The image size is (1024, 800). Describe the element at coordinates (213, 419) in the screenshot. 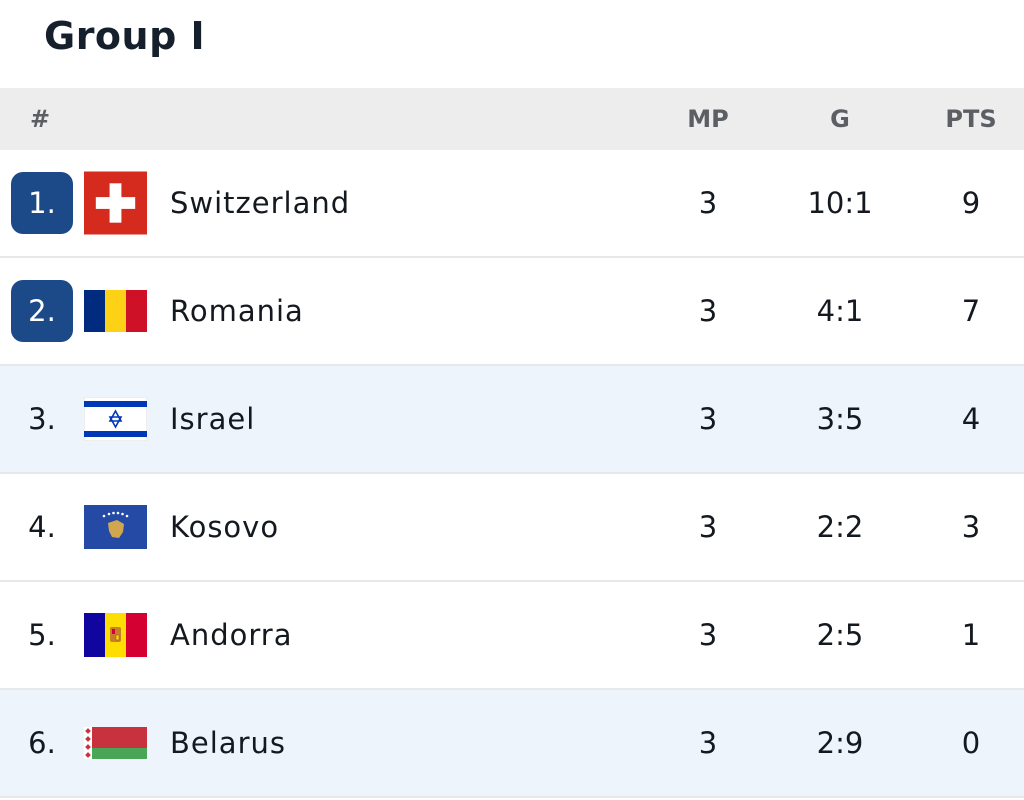

I see `team-name: Israel` at that location.